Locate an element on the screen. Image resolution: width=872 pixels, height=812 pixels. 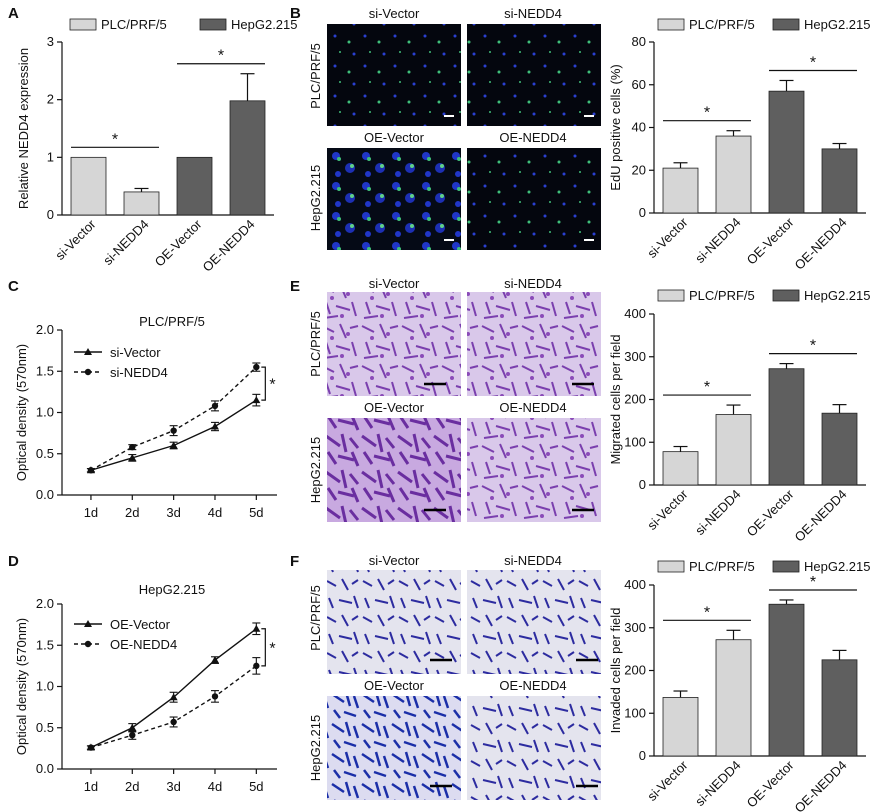
micro-b-col1: si-Vector is located at coordinates (394, 13).